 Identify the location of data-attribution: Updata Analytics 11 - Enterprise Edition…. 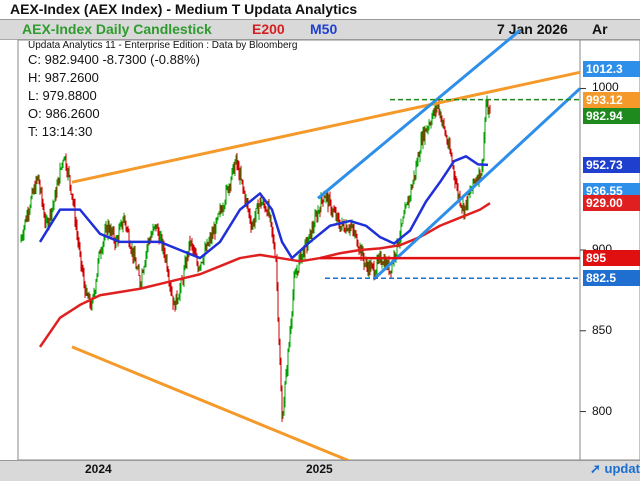
(163, 45).